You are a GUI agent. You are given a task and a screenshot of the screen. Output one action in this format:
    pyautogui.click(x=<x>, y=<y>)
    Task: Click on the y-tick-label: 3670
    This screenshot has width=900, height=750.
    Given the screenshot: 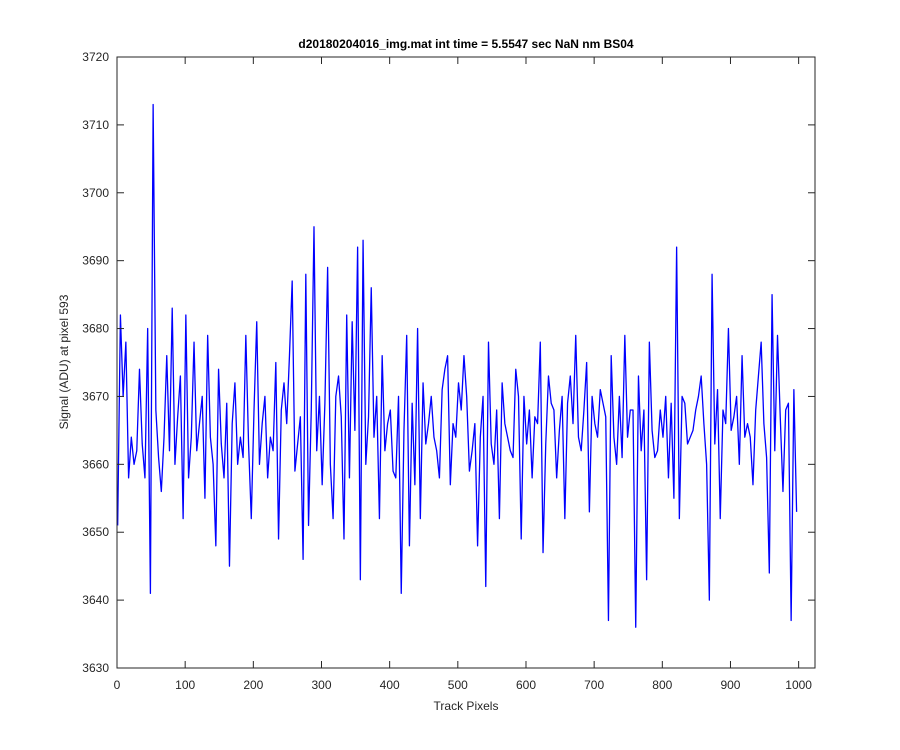 What is the action you would take?
    pyautogui.click(x=95, y=396)
    